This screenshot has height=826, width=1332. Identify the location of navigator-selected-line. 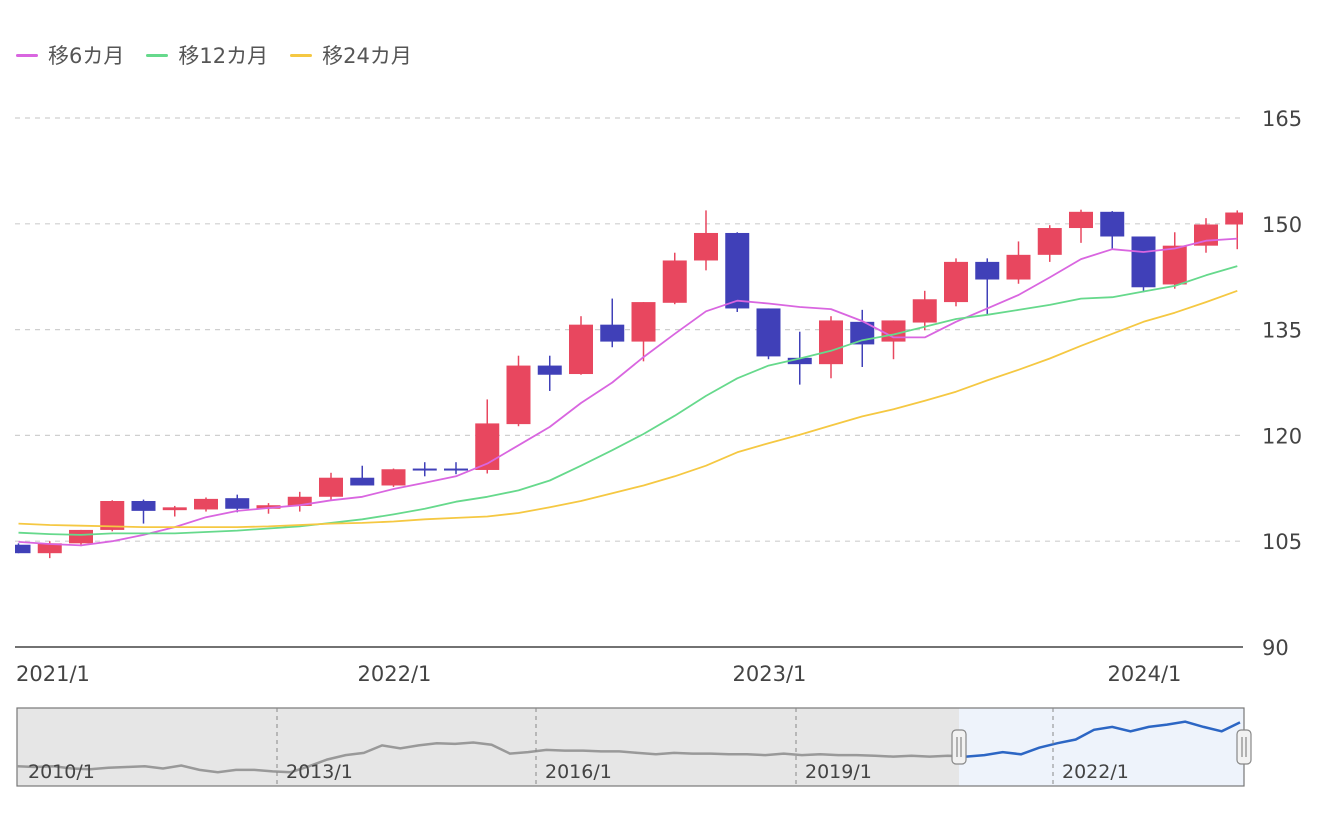
(1103, 739).